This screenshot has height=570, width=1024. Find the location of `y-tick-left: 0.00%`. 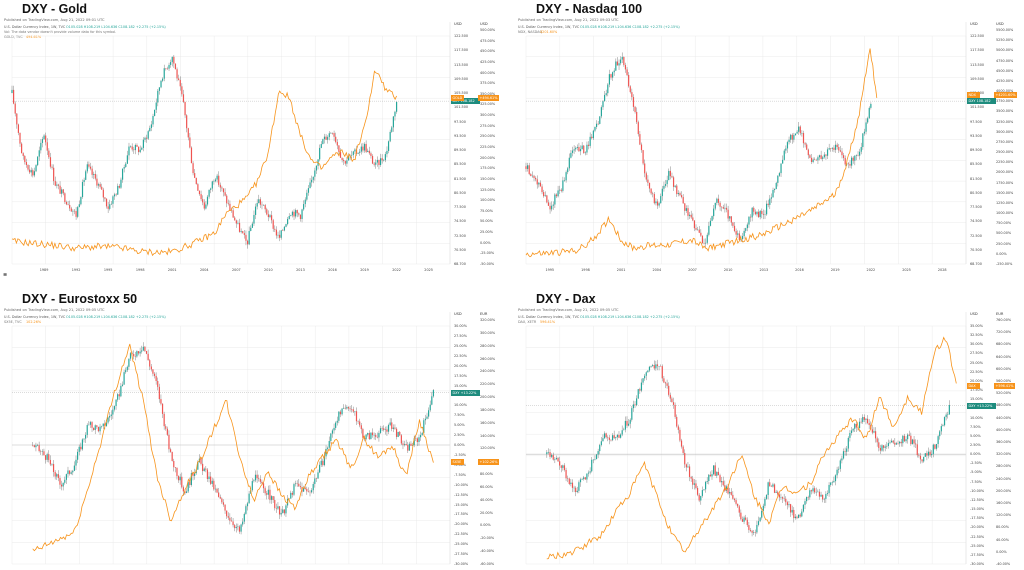

y-tick-left: 0.00% is located at coordinates (459, 445).